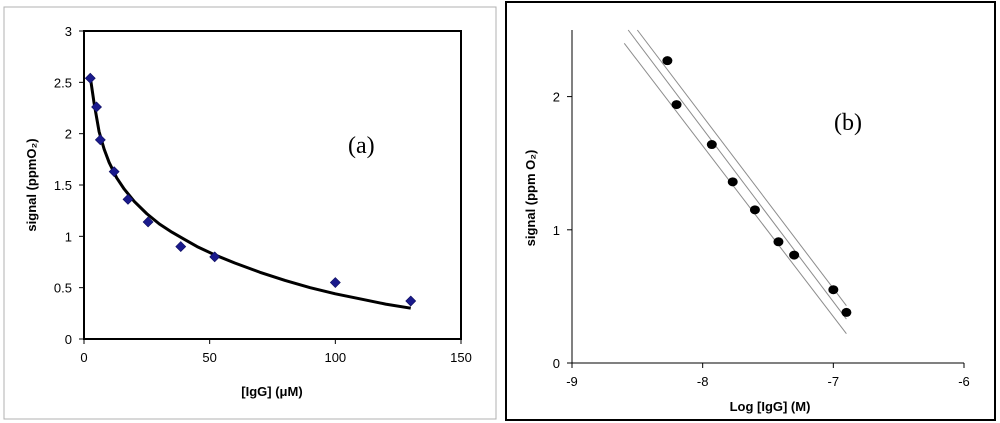 Image resolution: width=1000 pixels, height=423 pixels. Describe the element at coordinates (63, 82) in the screenshot. I see `y-tick-label: 2.5` at that location.